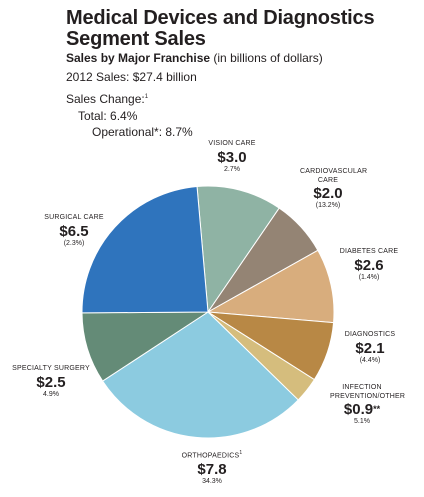 The height and width of the screenshot is (497, 424). I want to click on slice-value: $0.9, so click(358, 409).